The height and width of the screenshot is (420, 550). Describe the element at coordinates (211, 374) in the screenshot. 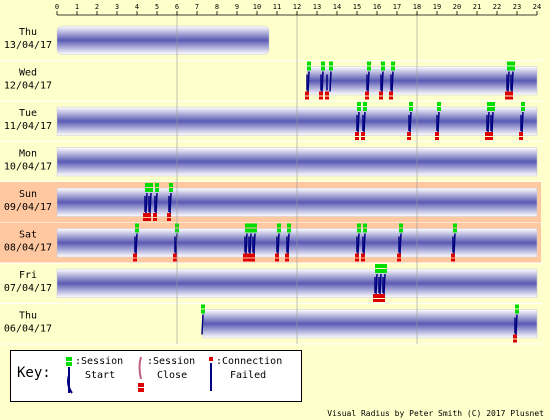

I see `connection-failed-icon` at that location.